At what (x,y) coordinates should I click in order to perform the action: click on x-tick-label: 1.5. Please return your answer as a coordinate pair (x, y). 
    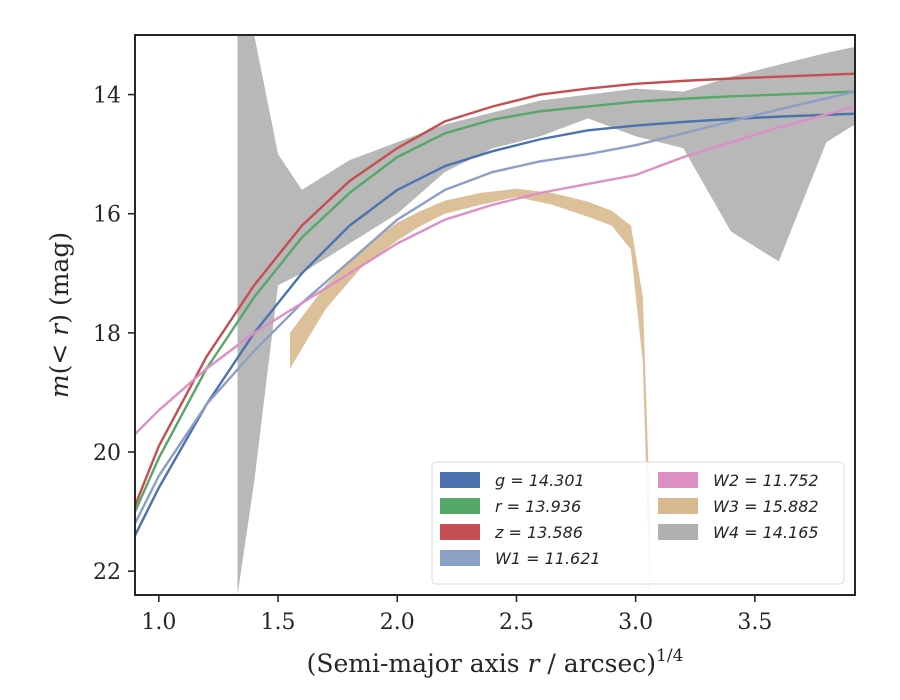
    Looking at the image, I should click on (278, 622).